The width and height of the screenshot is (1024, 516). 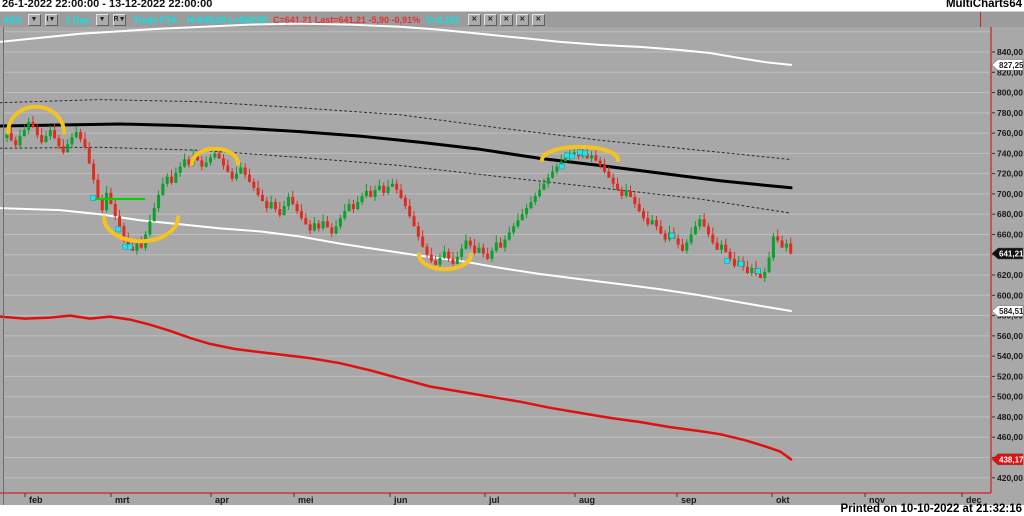 I want to click on month-label: aug, so click(x=587, y=500).